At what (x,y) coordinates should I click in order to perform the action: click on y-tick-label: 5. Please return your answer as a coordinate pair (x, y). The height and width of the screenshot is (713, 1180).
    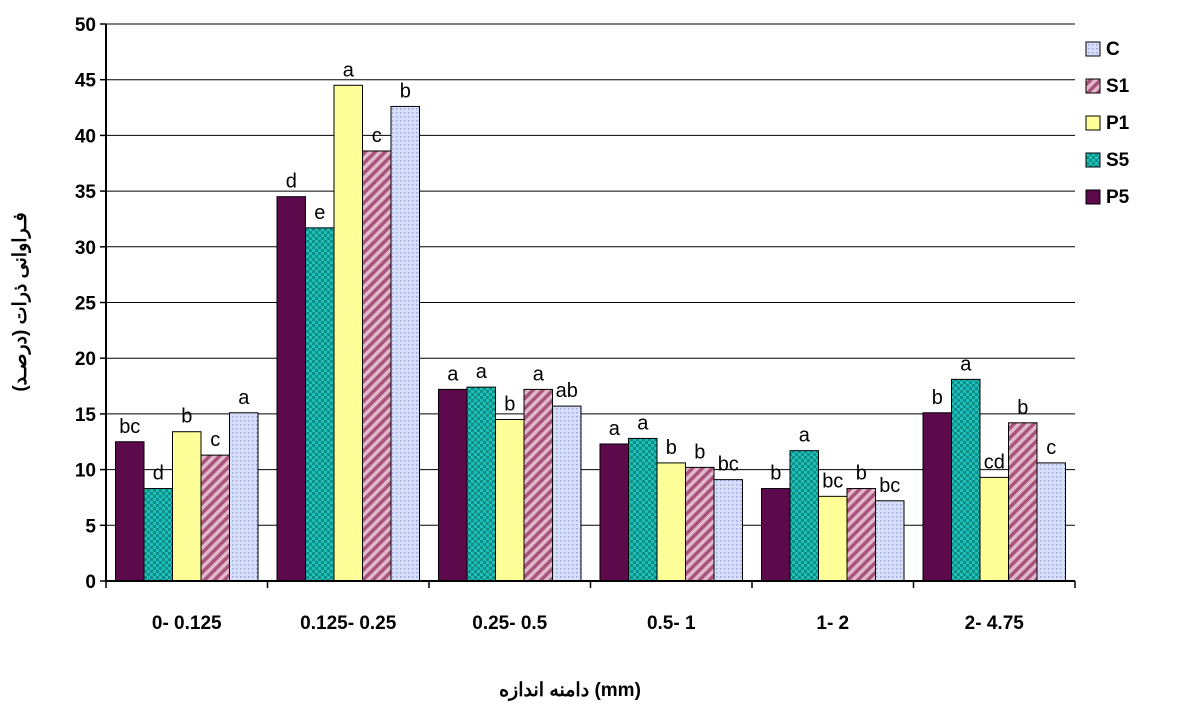
    Looking at the image, I should click on (90, 526).